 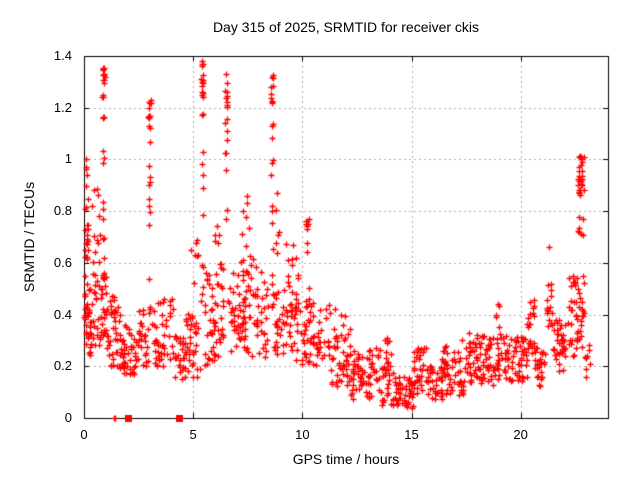 What do you see at coordinates (520, 434) in the screenshot?
I see `x-tick-label: 20` at bounding box center [520, 434].